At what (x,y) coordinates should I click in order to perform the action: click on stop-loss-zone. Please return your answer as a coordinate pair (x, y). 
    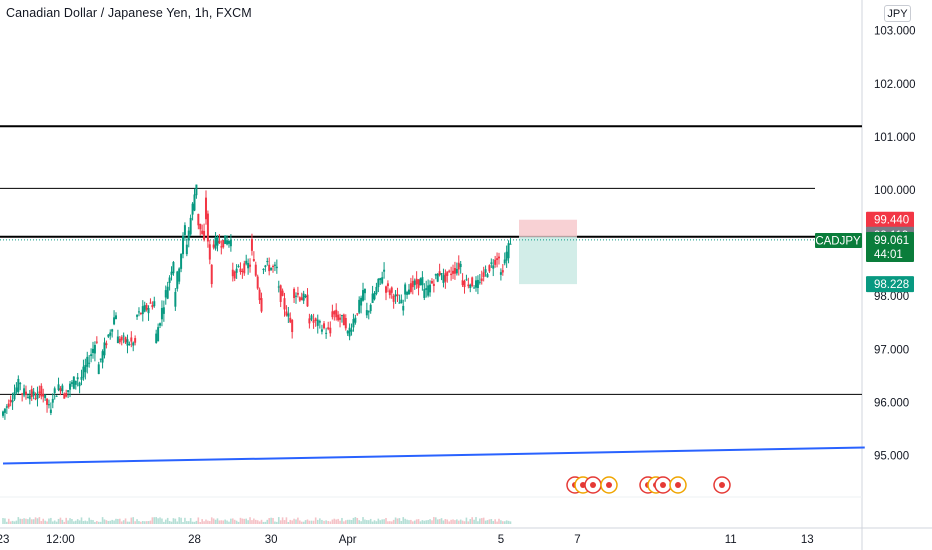
    Looking at the image, I should click on (548, 228).